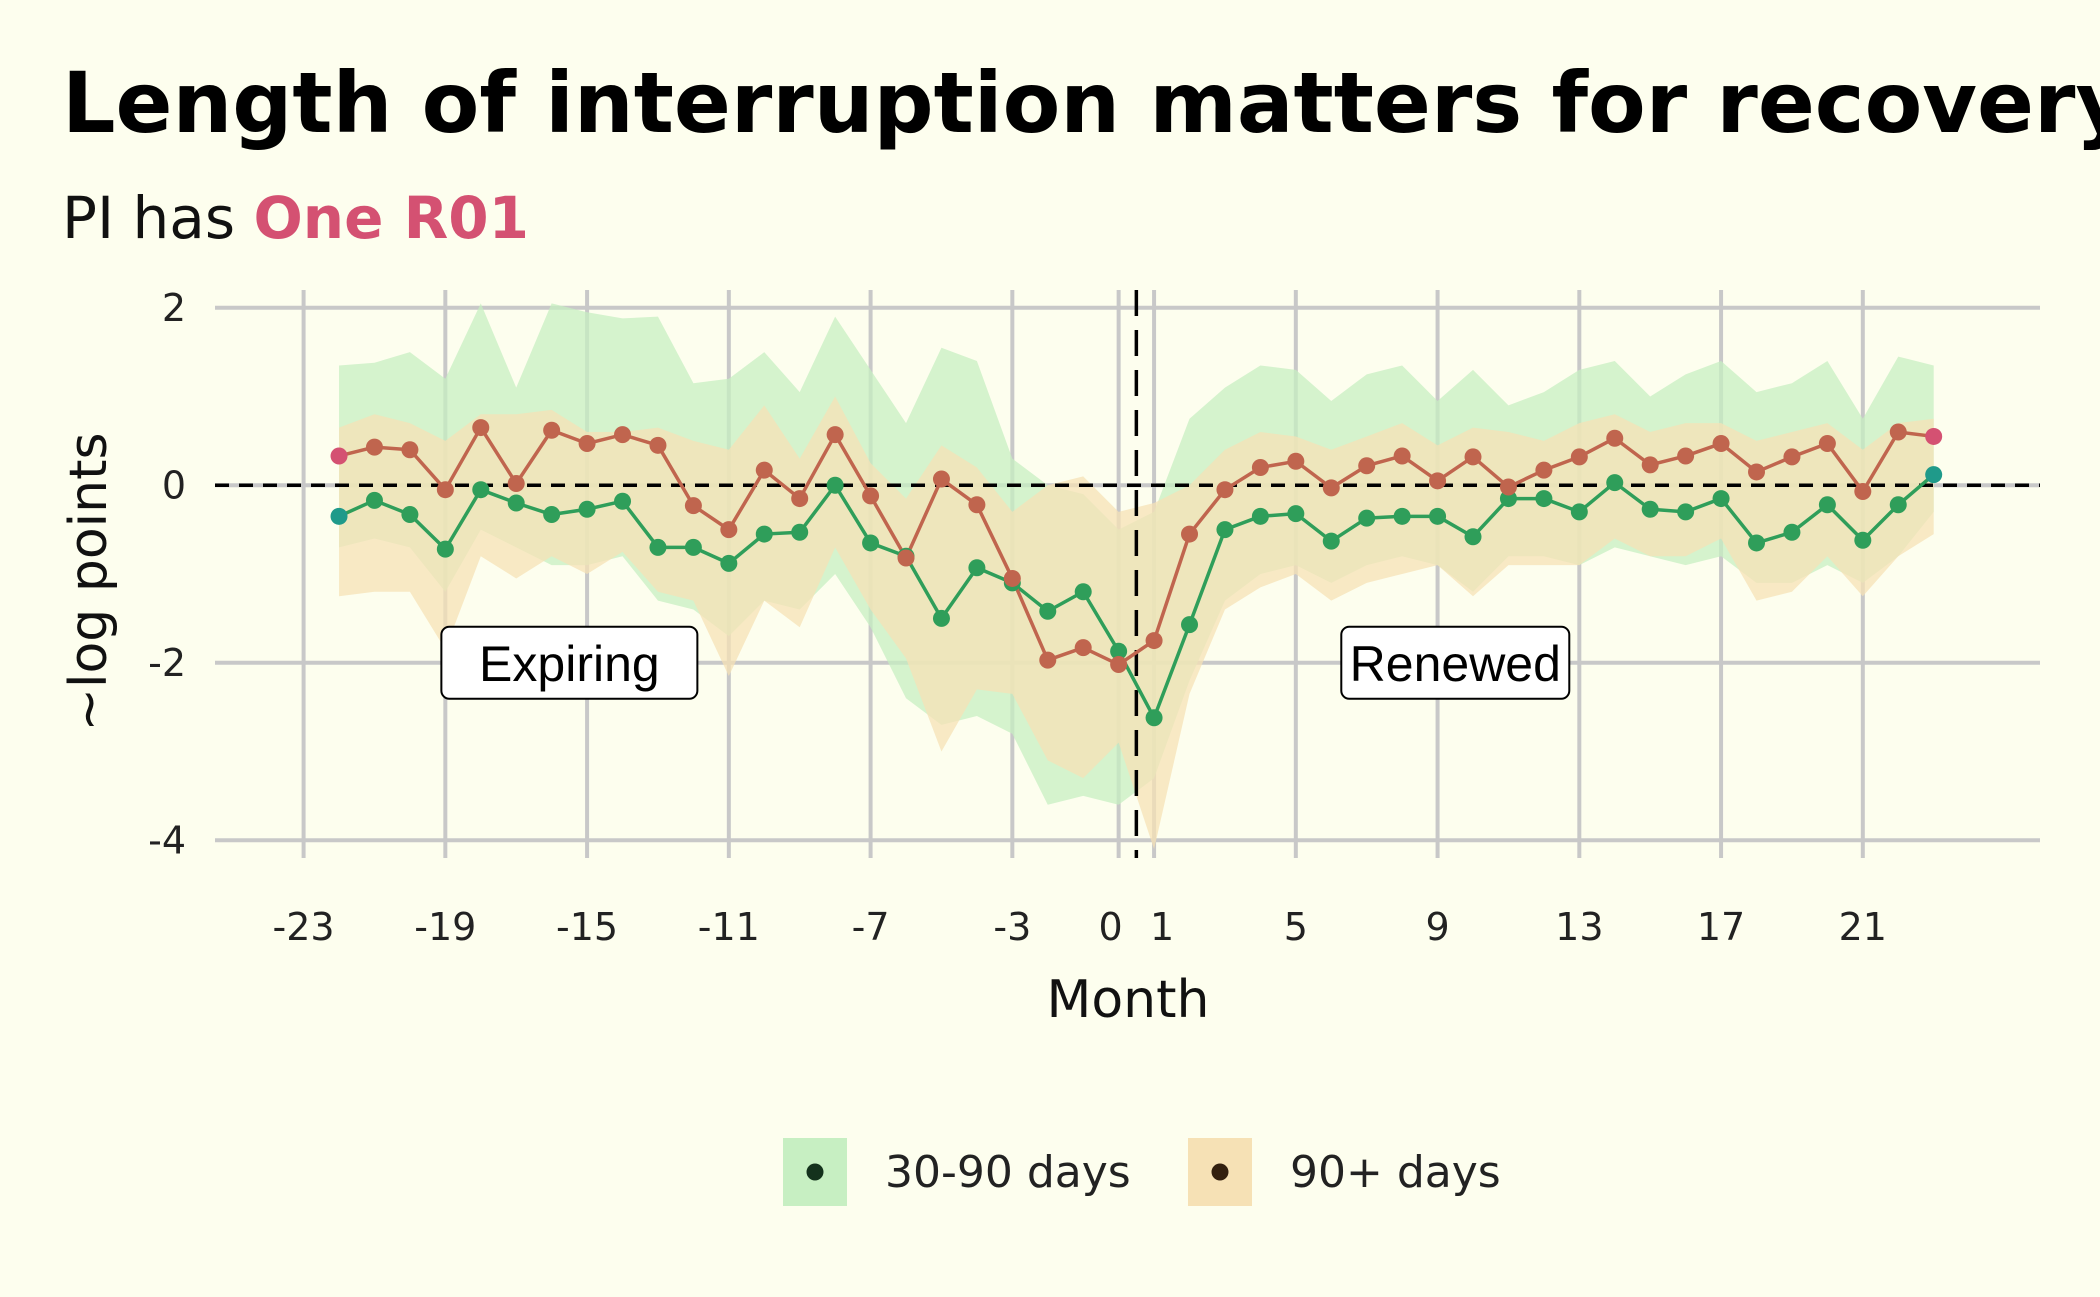  What do you see at coordinates (1162, 927) in the screenshot?
I see `x-tick-label: 1` at bounding box center [1162, 927].